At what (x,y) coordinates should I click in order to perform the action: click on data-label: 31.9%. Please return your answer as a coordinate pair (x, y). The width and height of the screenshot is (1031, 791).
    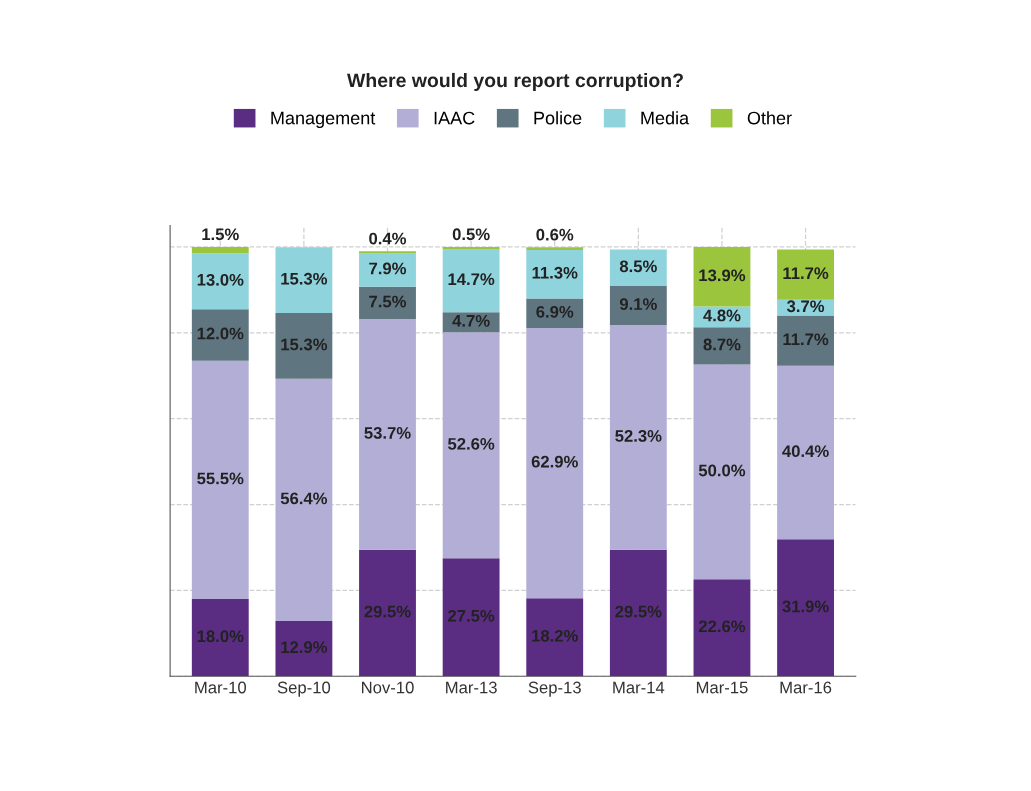
    Looking at the image, I should click on (805, 606).